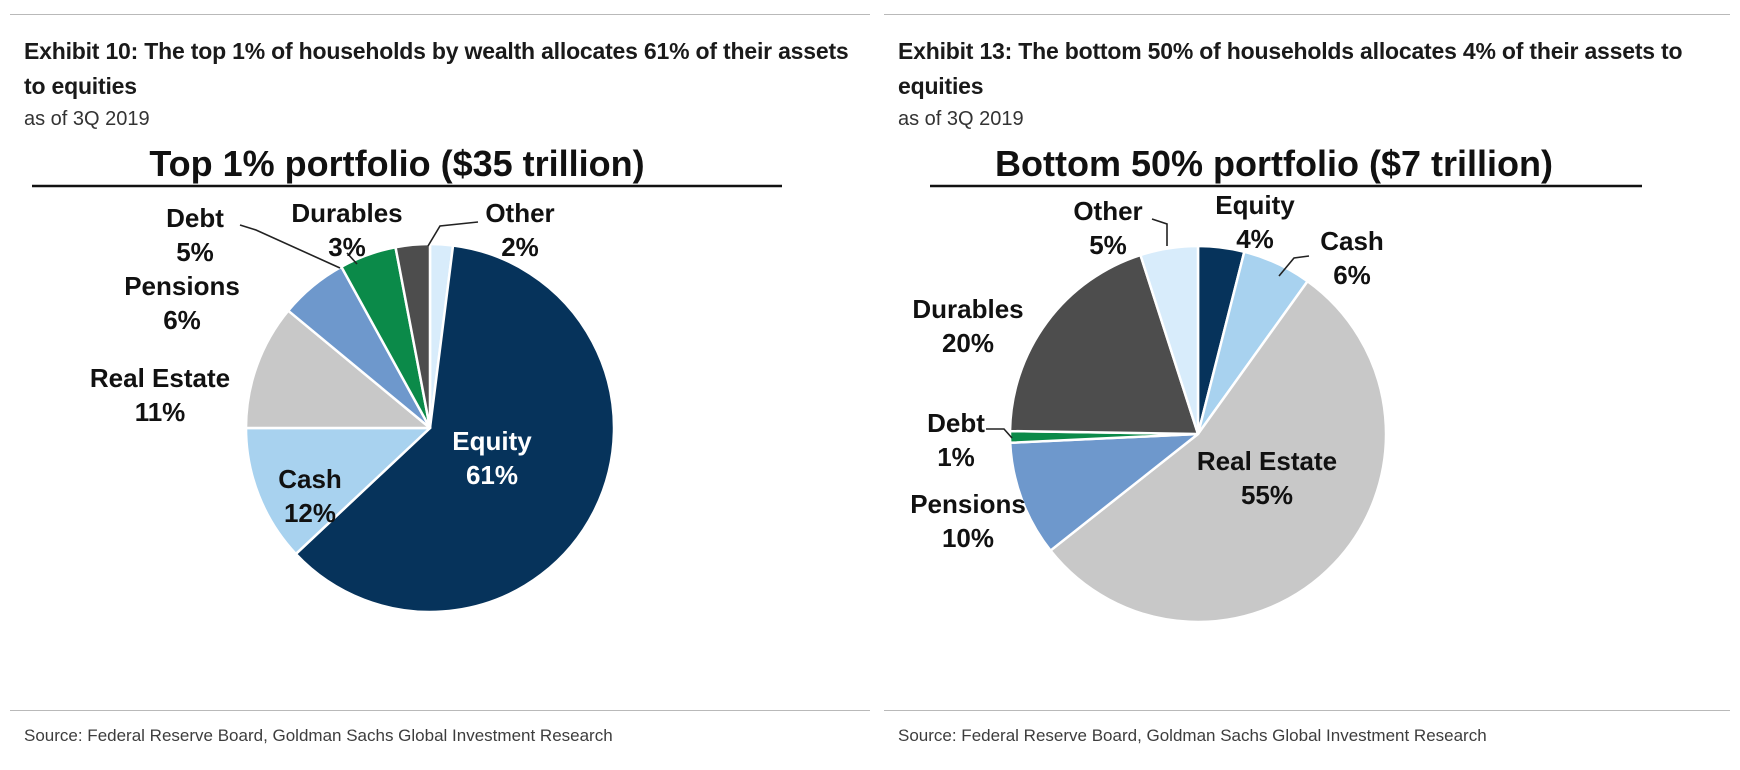 The height and width of the screenshot is (770, 1740). What do you see at coordinates (310, 513) in the screenshot?
I see `slice-value-cash: 12%` at bounding box center [310, 513].